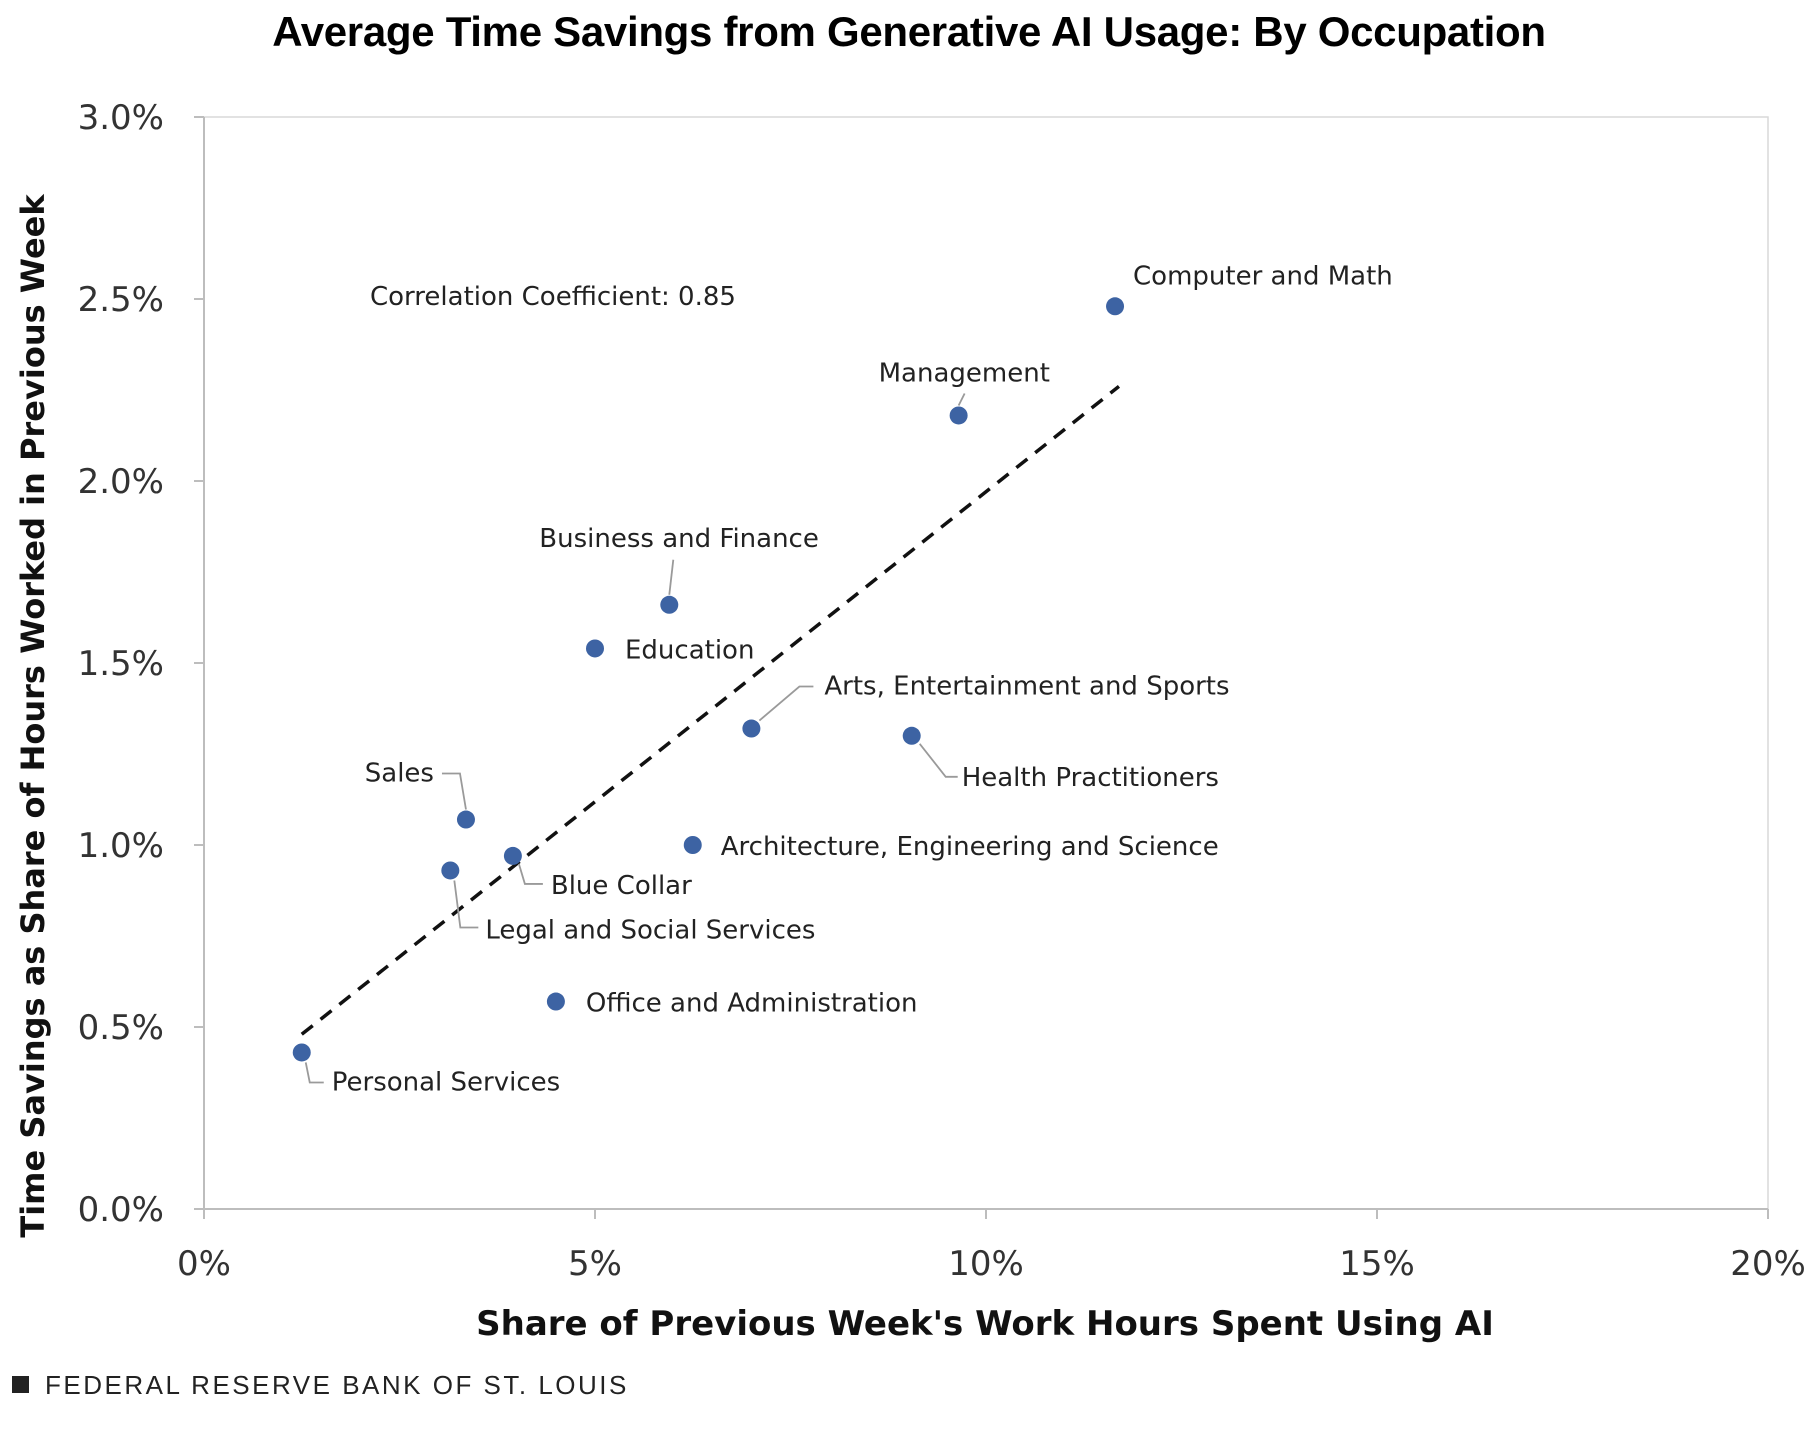  Describe the element at coordinates (466, 904) in the screenshot. I see `leader-legal-and-social-services` at that location.